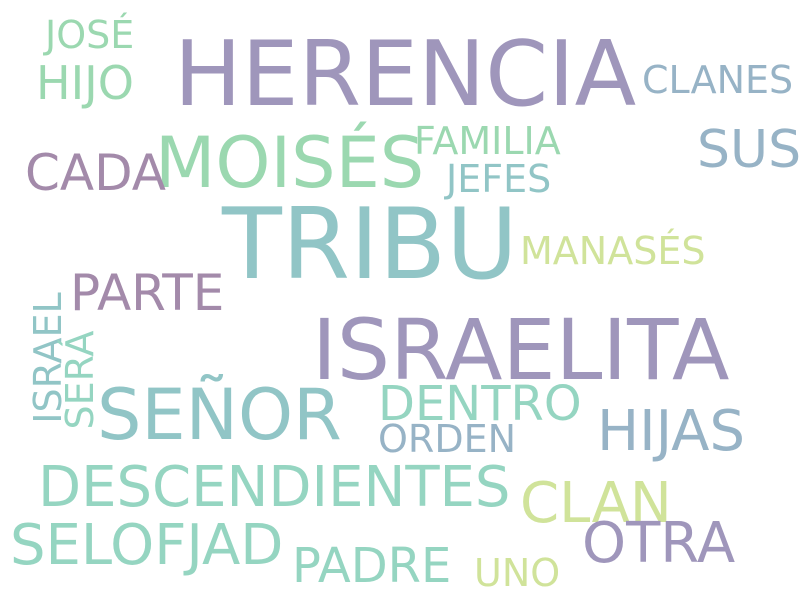  What do you see at coordinates (596, 503) in the screenshot?
I see `word-clan: CLAN` at bounding box center [596, 503].